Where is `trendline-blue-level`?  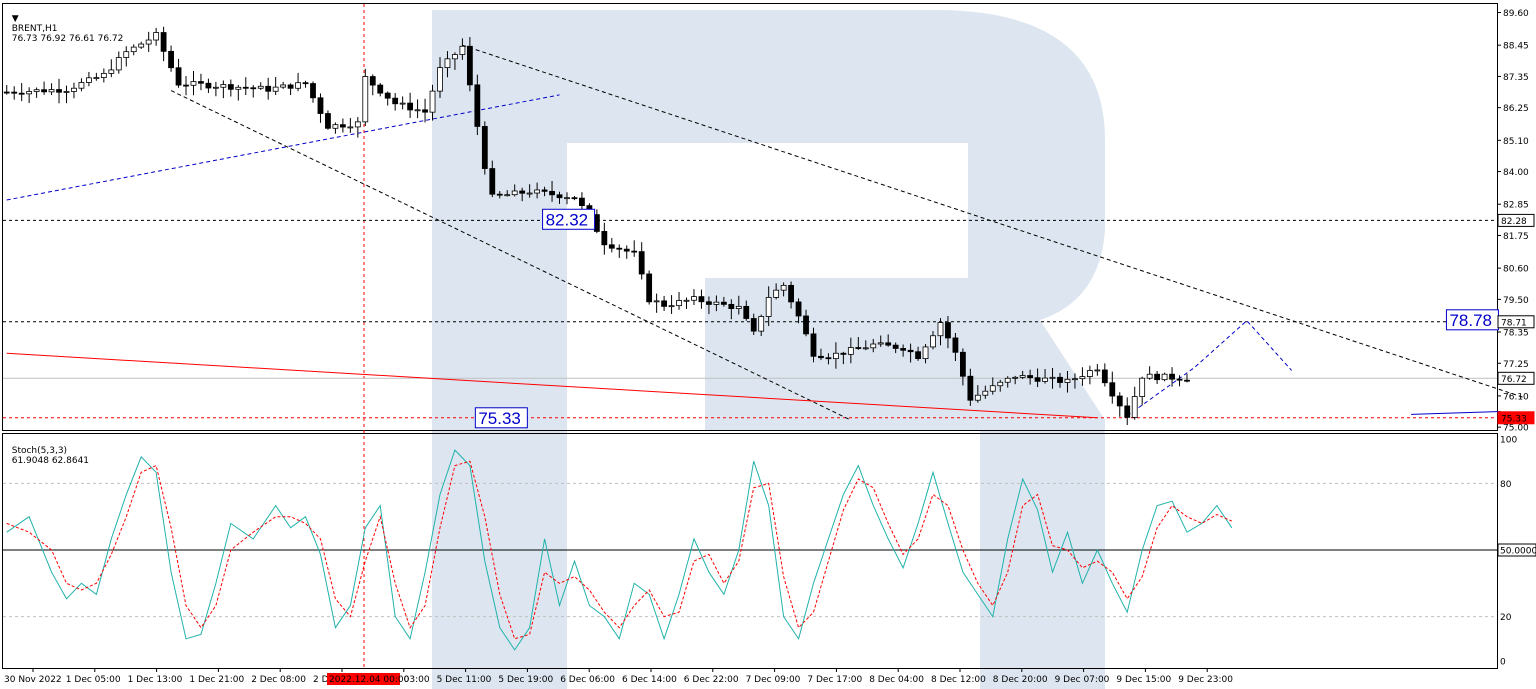 trendline-blue-level is located at coordinates (1456, 413).